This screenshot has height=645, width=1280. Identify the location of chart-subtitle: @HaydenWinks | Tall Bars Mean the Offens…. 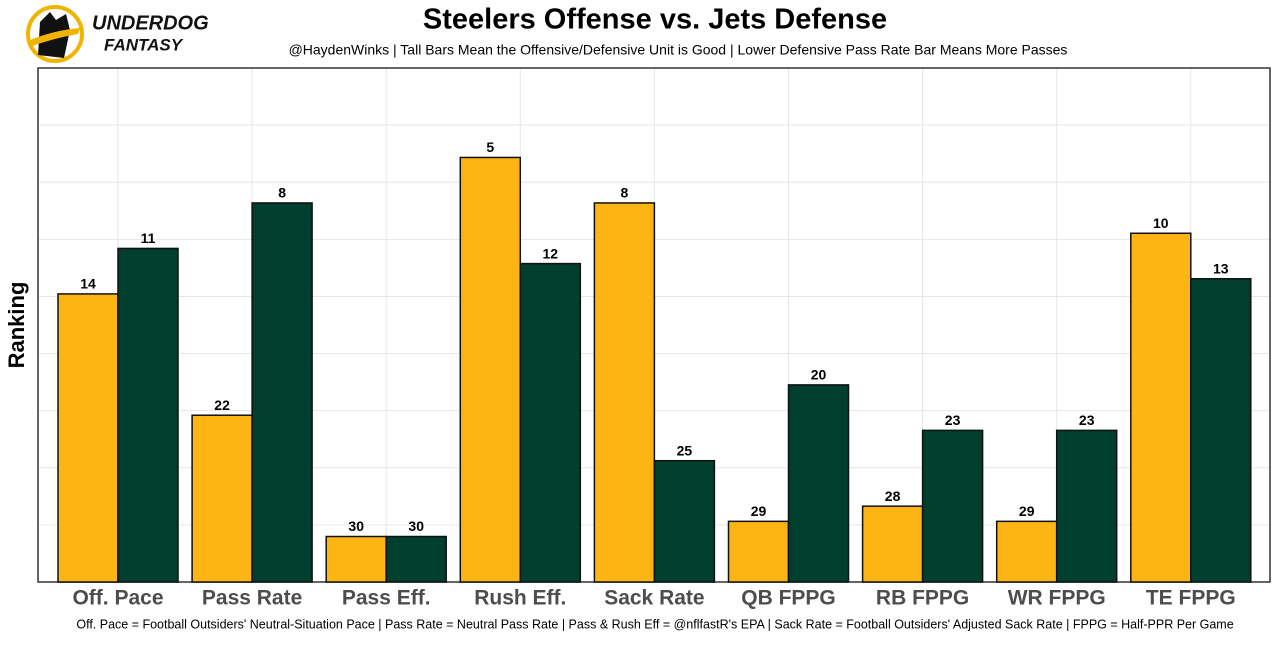
(678, 50).